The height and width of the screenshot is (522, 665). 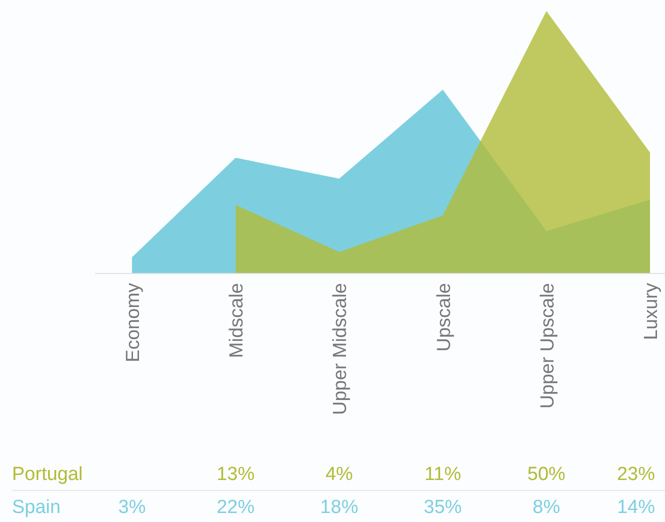 What do you see at coordinates (235, 474) in the screenshot?
I see `data-label: 13%` at bounding box center [235, 474].